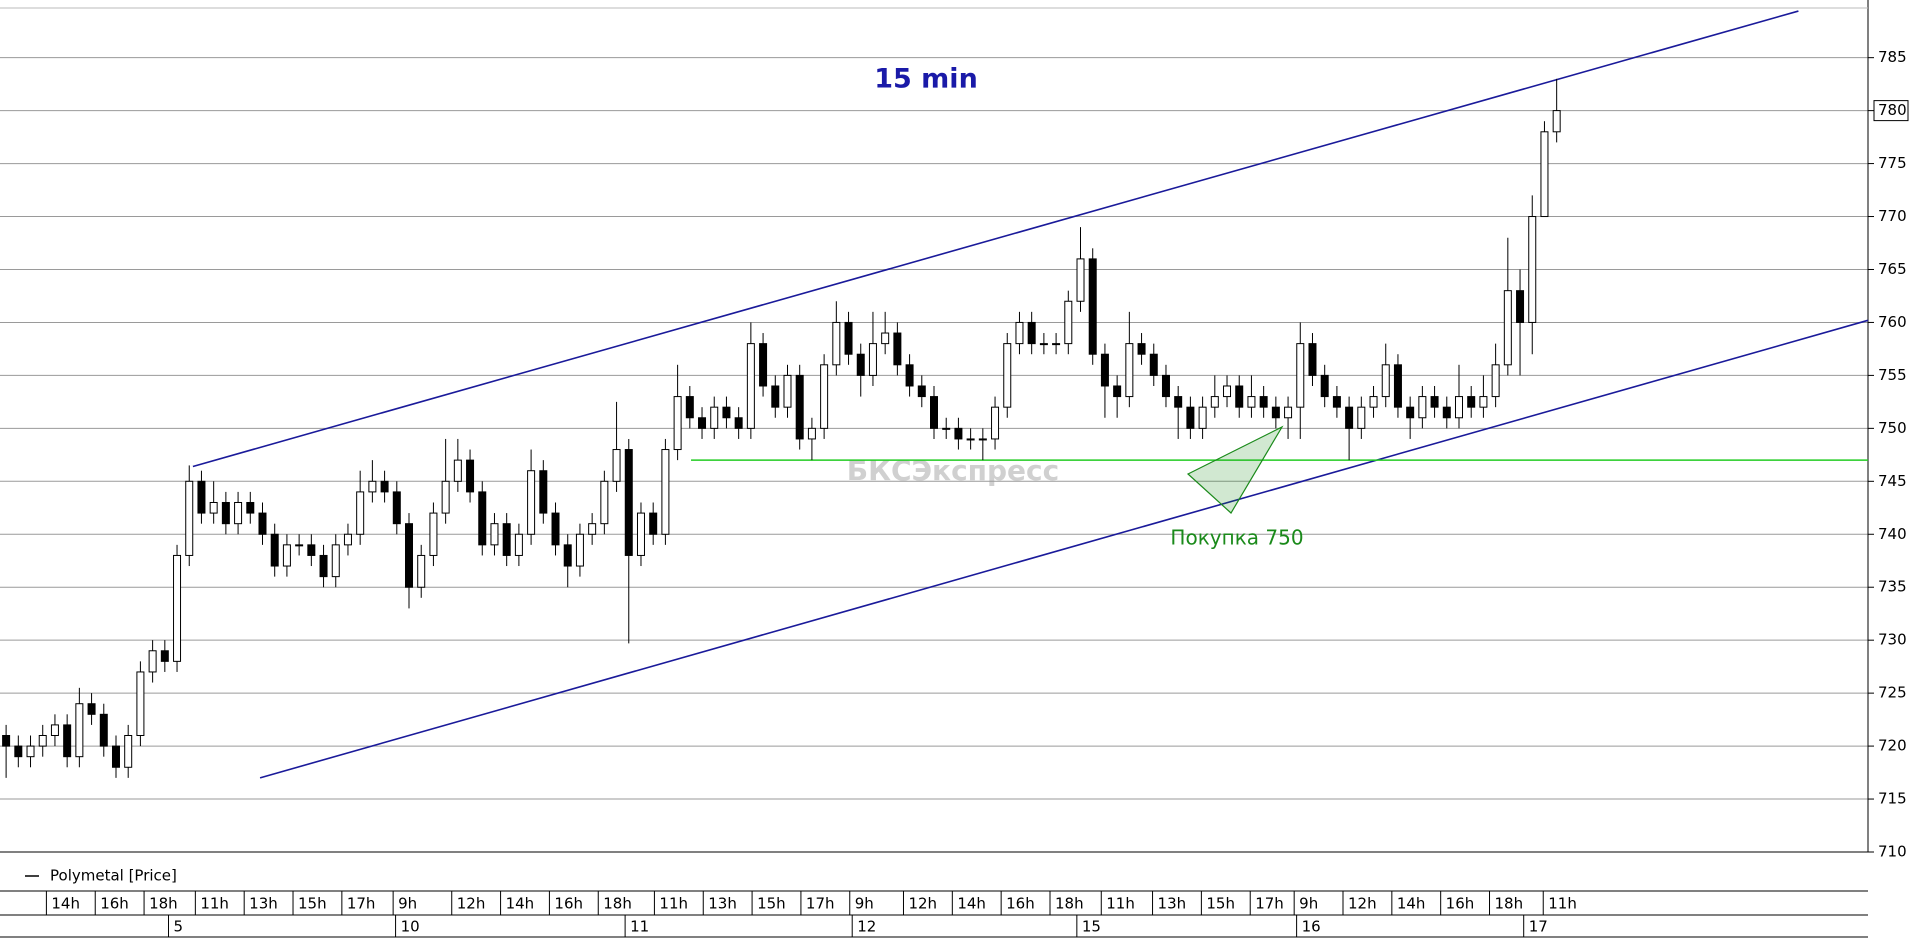 The width and height of the screenshot is (1915, 940). Describe the element at coordinates (1311, 927) in the screenshot. I see `date-tick-label: 16` at that location.